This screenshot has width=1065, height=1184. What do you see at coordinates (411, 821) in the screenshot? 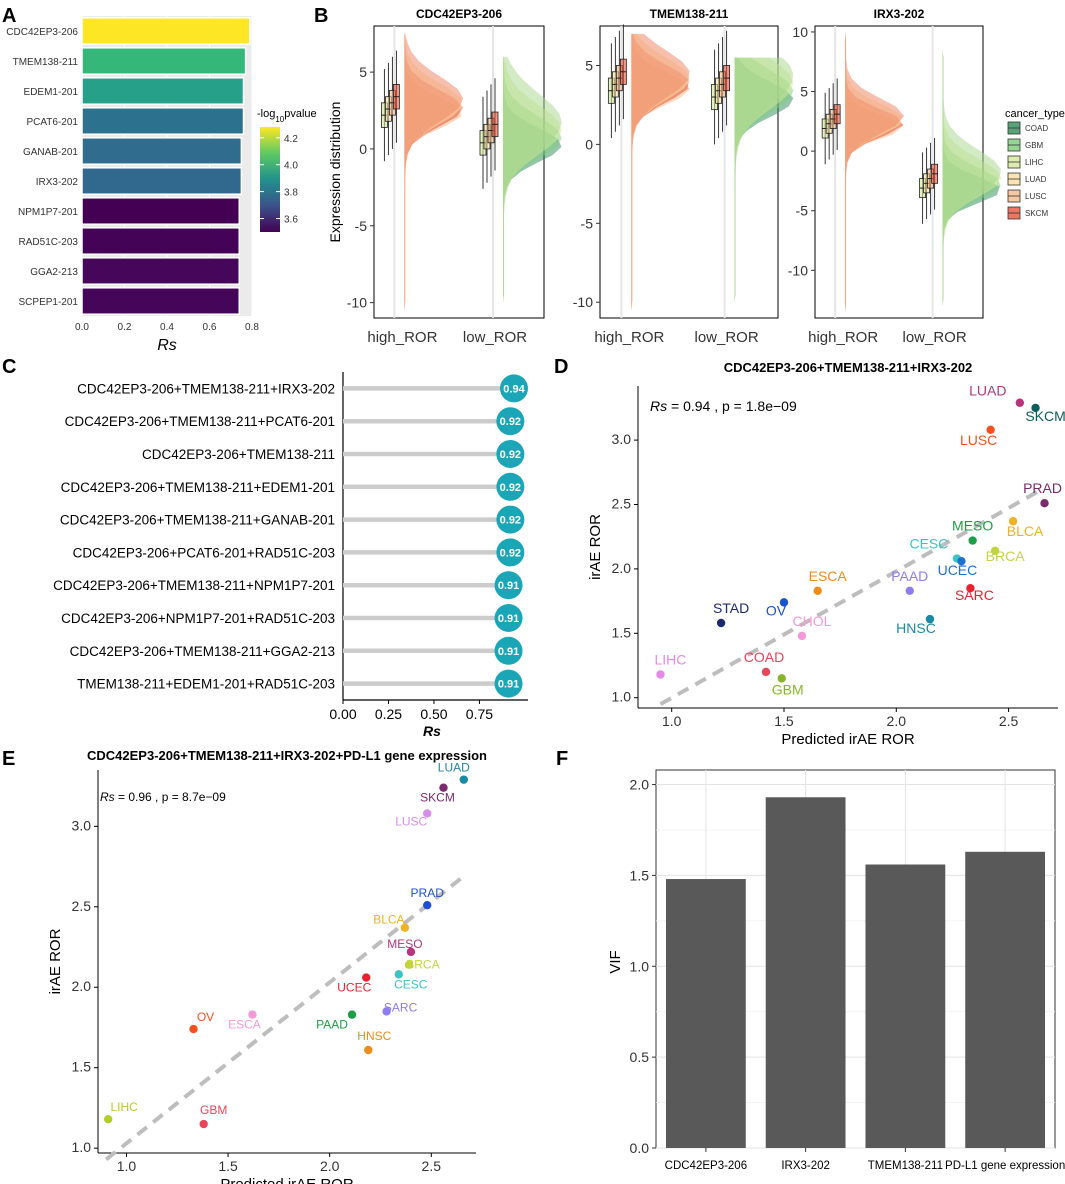
I see `scatter-point-label: LUSC` at bounding box center [411, 821].